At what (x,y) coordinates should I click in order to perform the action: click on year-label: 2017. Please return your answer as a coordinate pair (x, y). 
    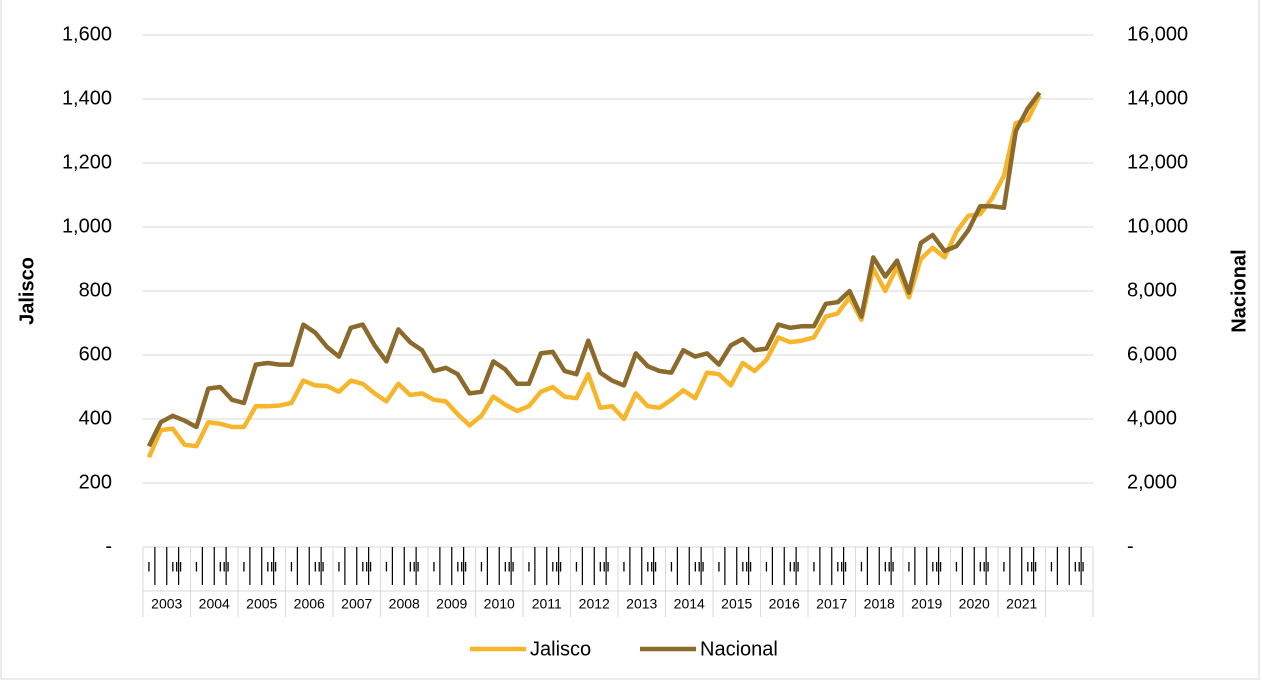
    Looking at the image, I should click on (831, 604).